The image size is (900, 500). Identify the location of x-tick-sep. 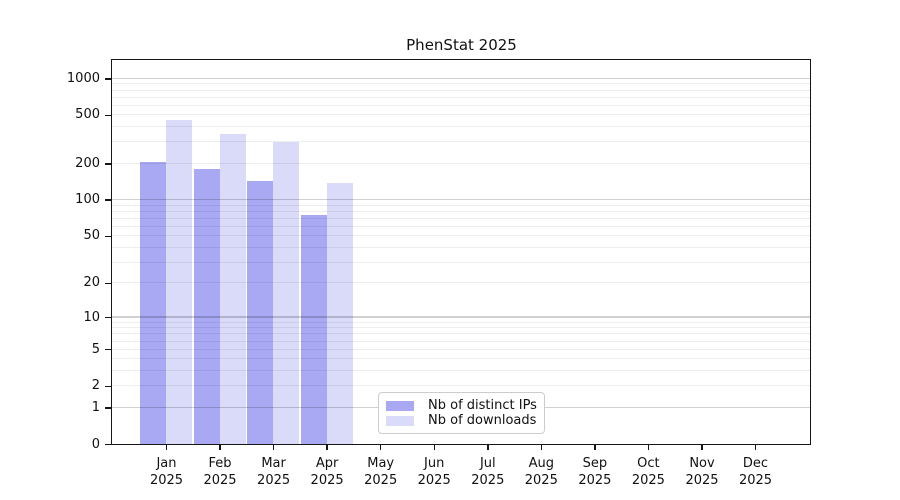
(595, 447).